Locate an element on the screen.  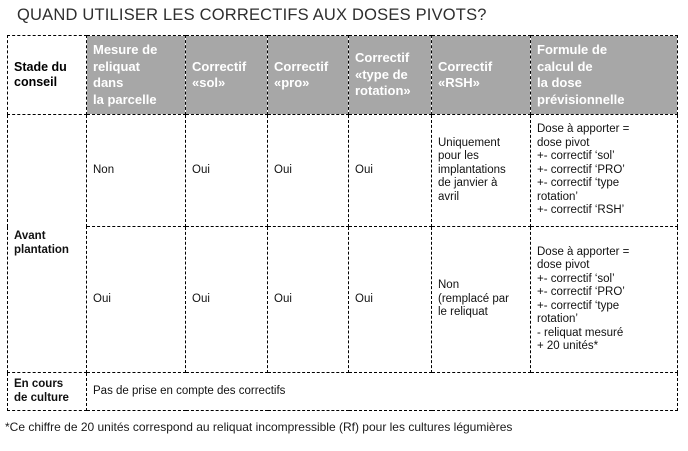
cell-r1-mesure-reliquat: Non is located at coordinates (136, 170).